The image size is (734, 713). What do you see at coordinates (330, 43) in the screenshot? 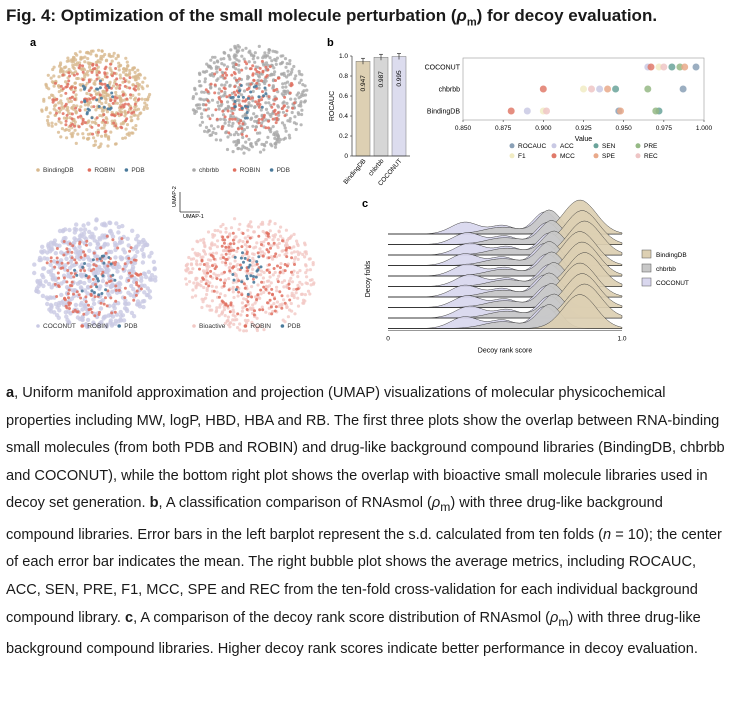
I see `panel-label-b: b` at bounding box center [330, 43].